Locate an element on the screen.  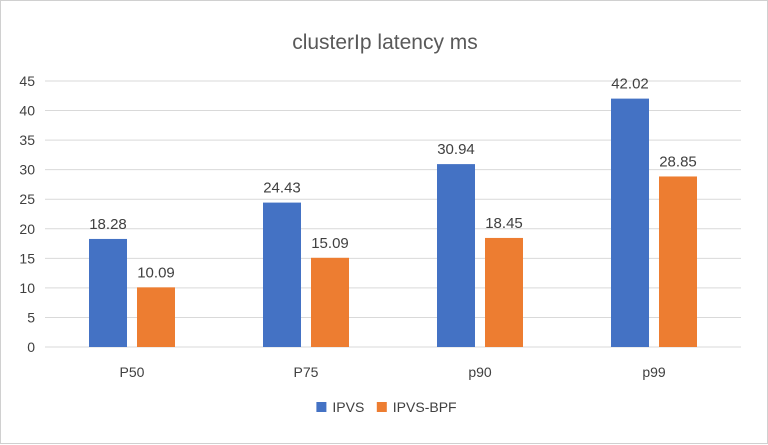
data-label: 28.85 is located at coordinates (678, 161).